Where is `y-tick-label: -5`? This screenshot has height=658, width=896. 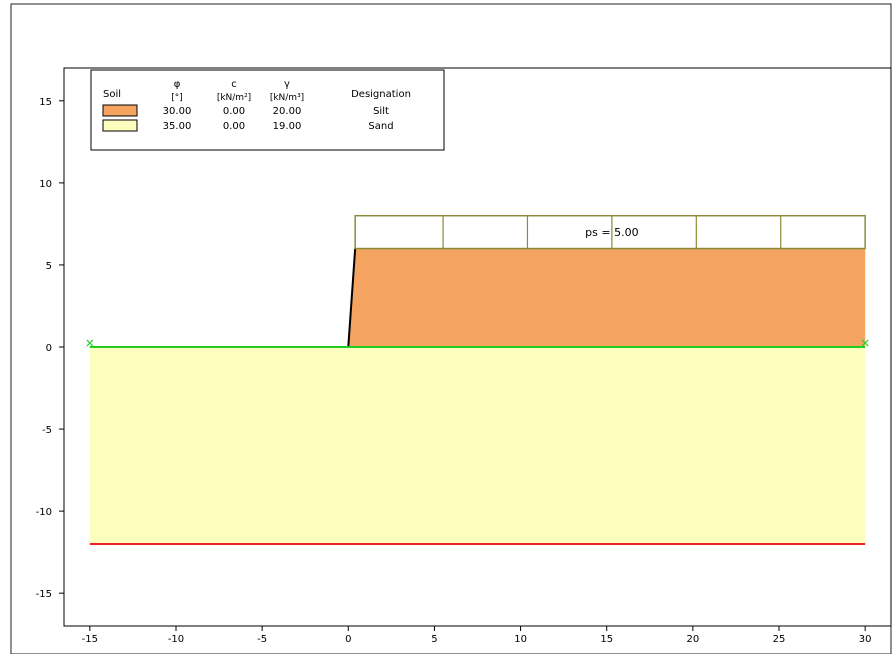
y-tick-label: -5 is located at coordinates (47, 430).